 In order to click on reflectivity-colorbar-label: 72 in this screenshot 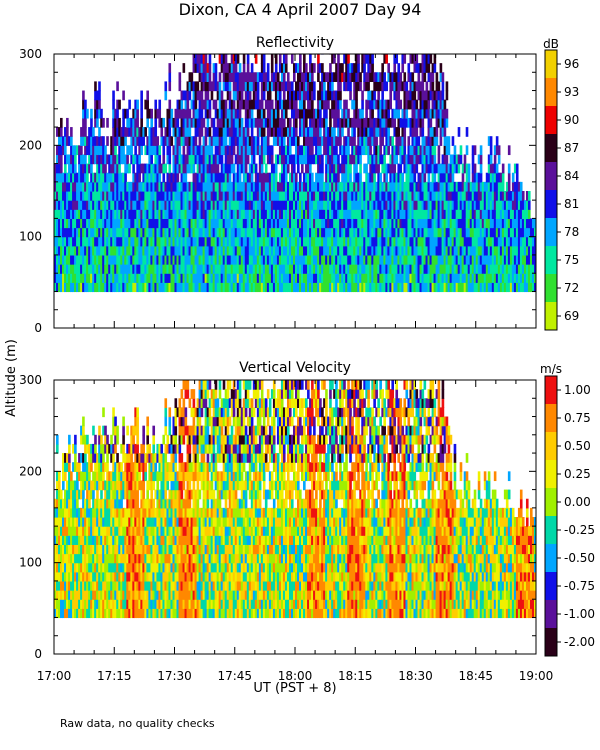, I will do `click(571, 288)`.